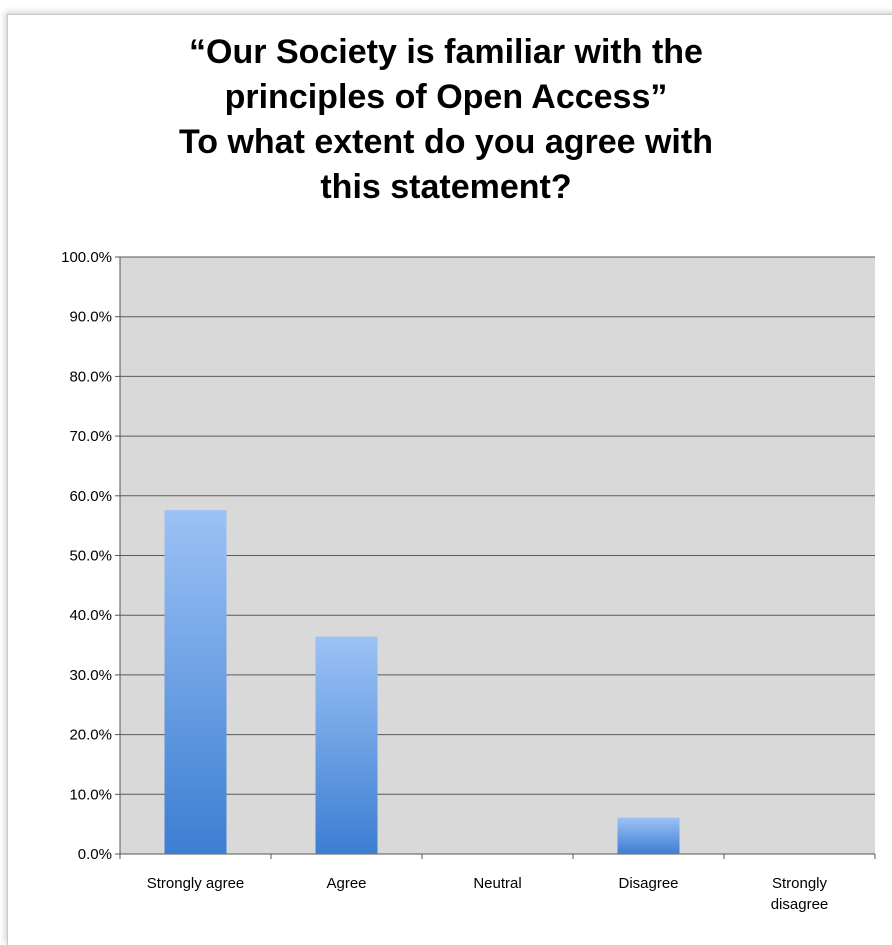  What do you see at coordinates (90, 615) in the screenshot?
I see `y-tick-label: 40.0%` at bounding box center [90, 615].